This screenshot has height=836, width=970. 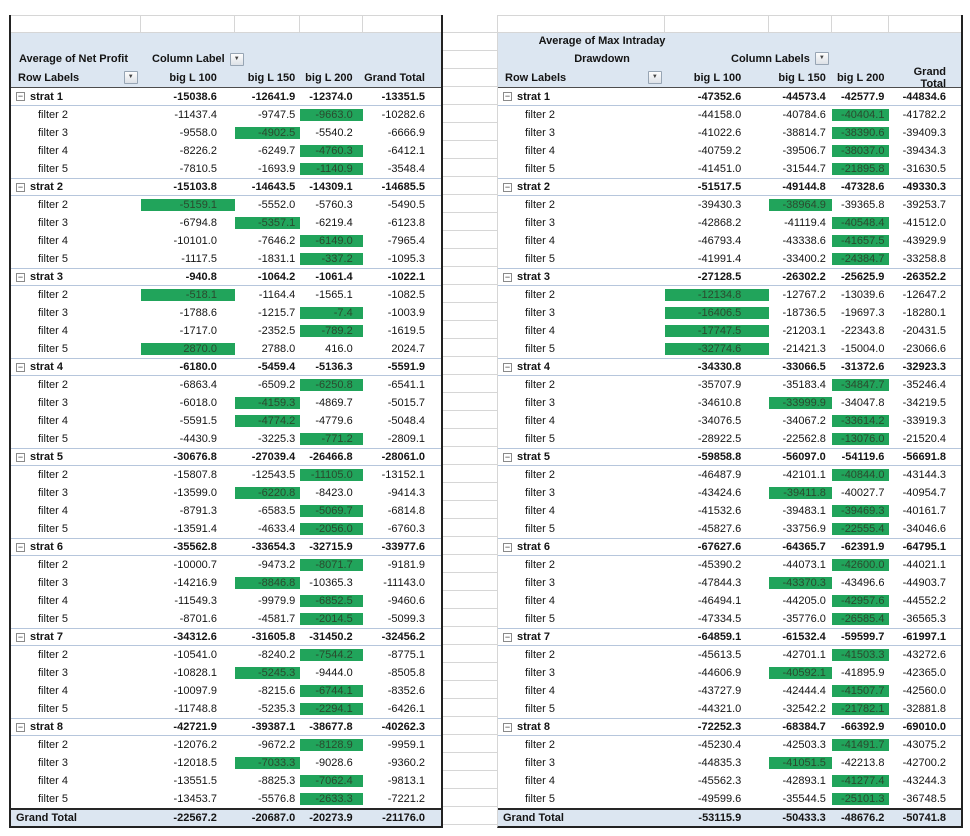 I want to click on value-cell: -25101.3, so click(x=860, y=799).